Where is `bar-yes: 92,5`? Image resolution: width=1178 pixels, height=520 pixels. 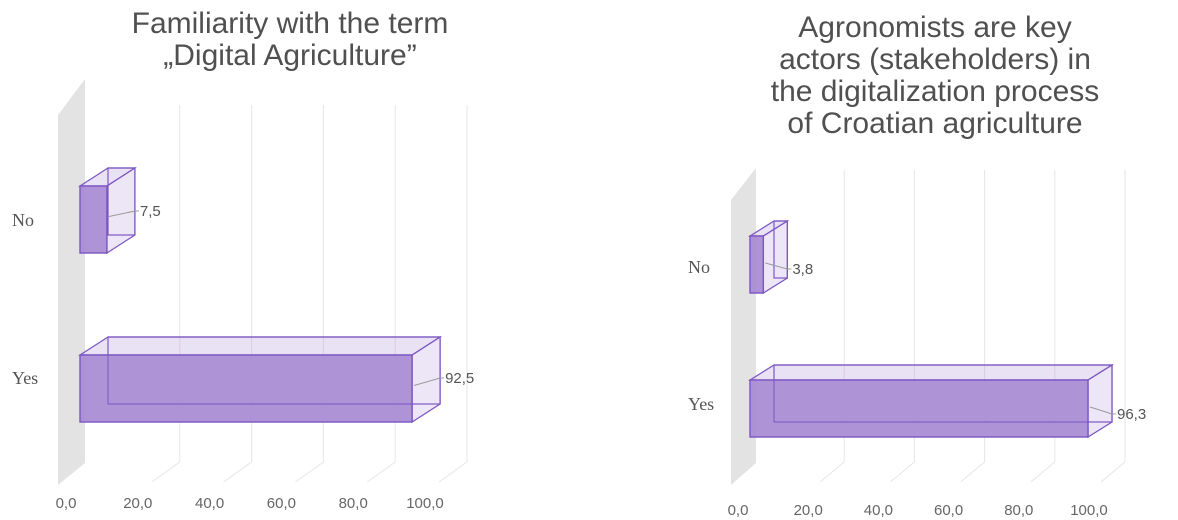 bar-yes: 92,5 is located at coordinates (275, 379).